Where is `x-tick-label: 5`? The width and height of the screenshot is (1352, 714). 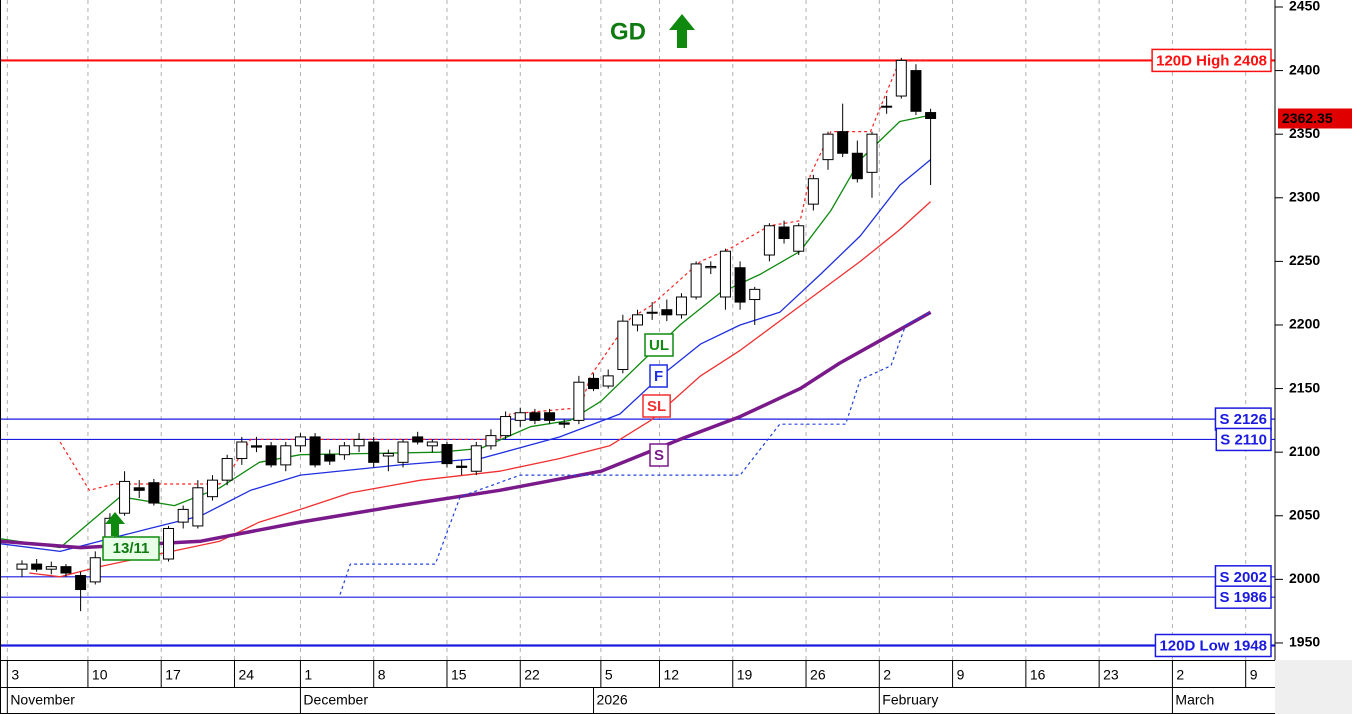 x-tick-label: 5 is located at coordinates (609, 675).